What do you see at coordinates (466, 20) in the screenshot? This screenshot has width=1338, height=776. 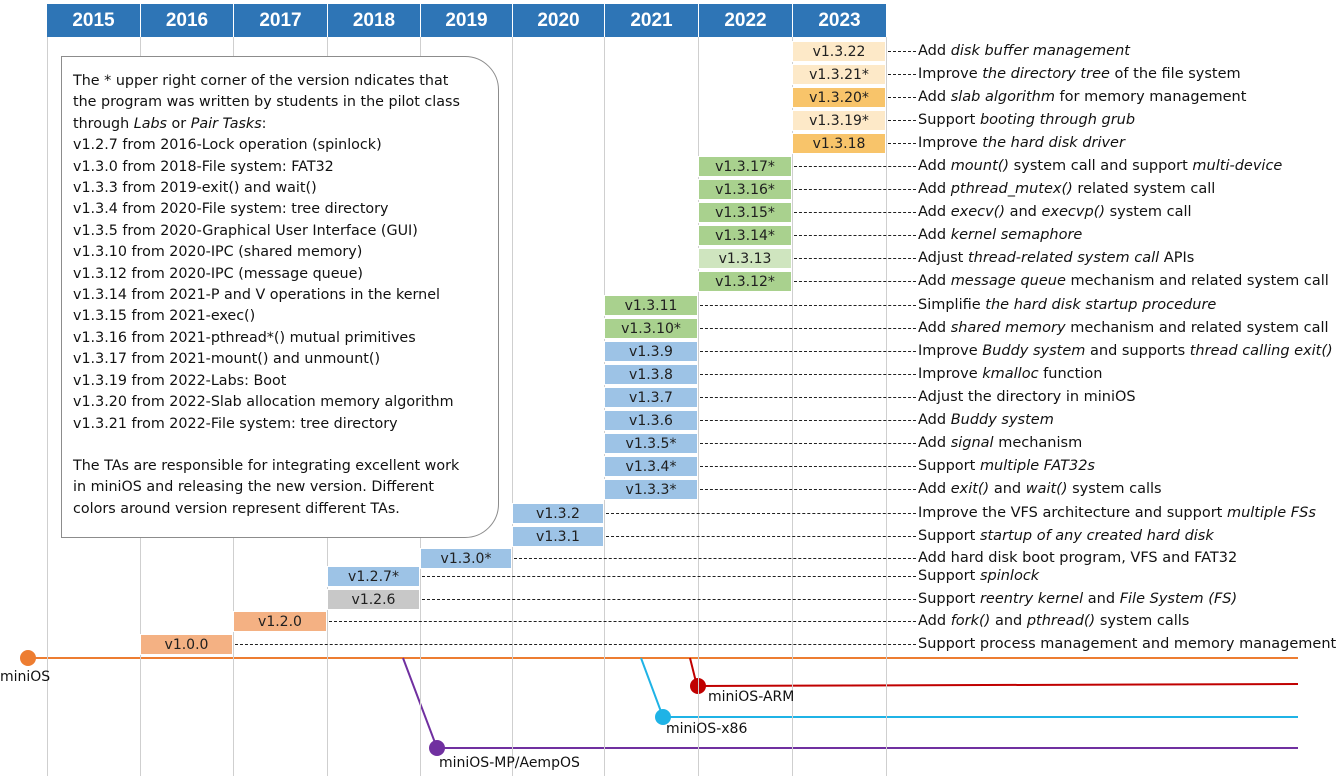 I see `year-2019: 2019` at bounding box center [466, 20].